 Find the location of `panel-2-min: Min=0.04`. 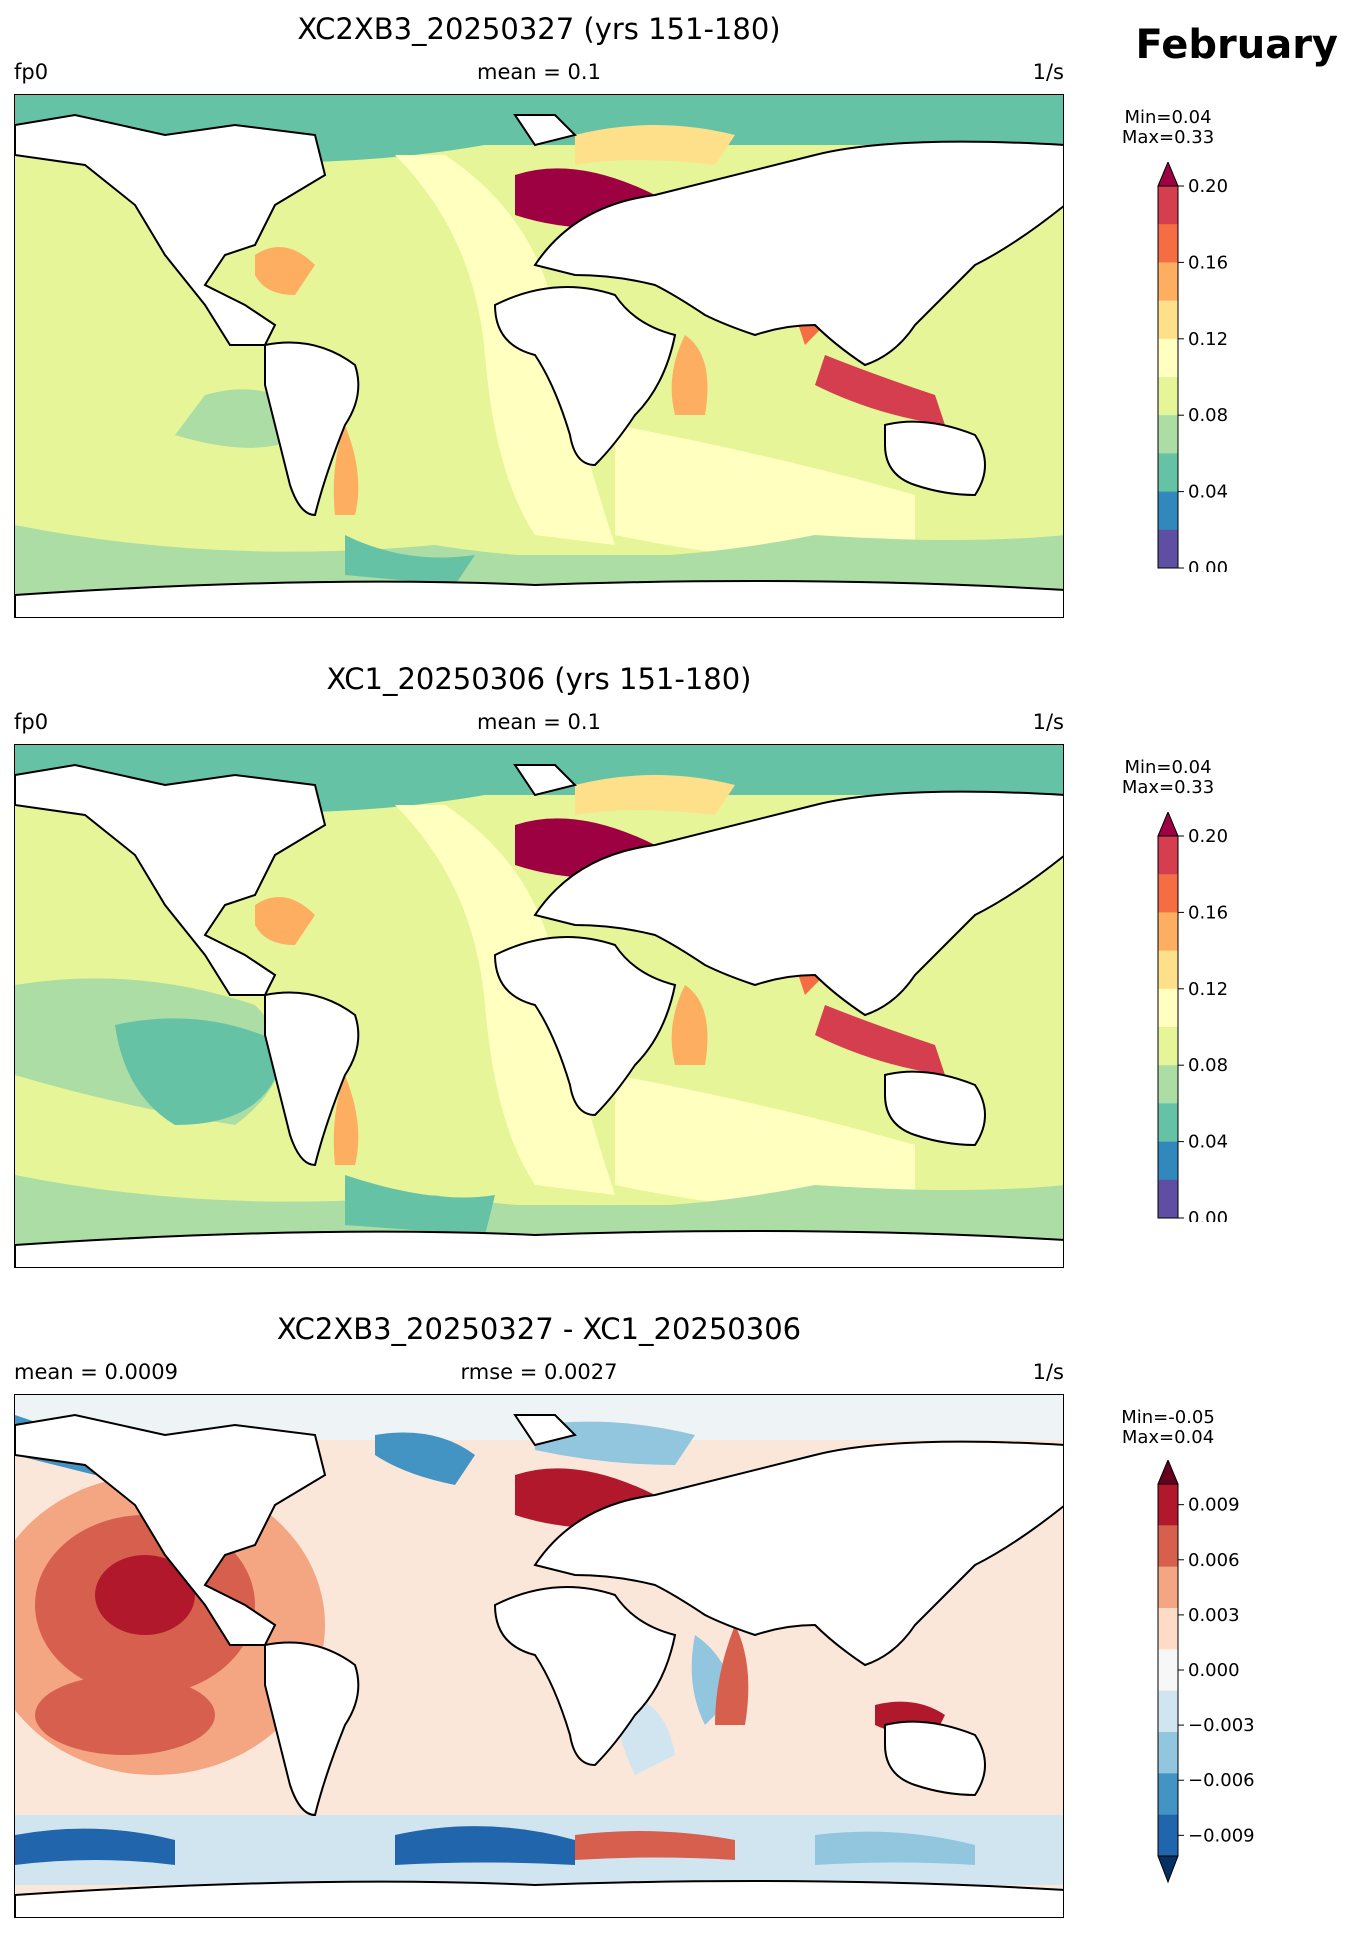

panel-2-min: Min=0.04 is located at coordinates (1168, 767).